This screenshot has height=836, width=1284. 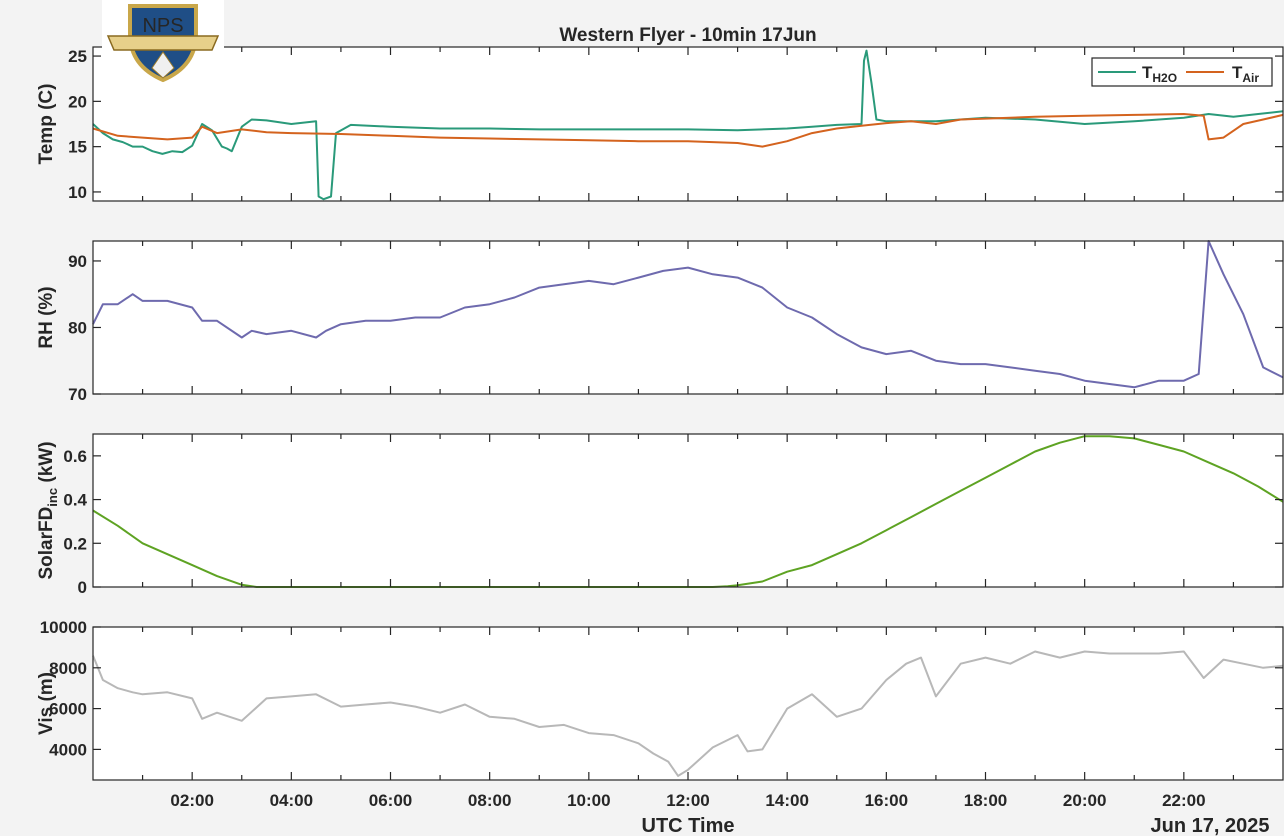 I want to click on x-tick-label: 10:00, so click(x=588, y=800).